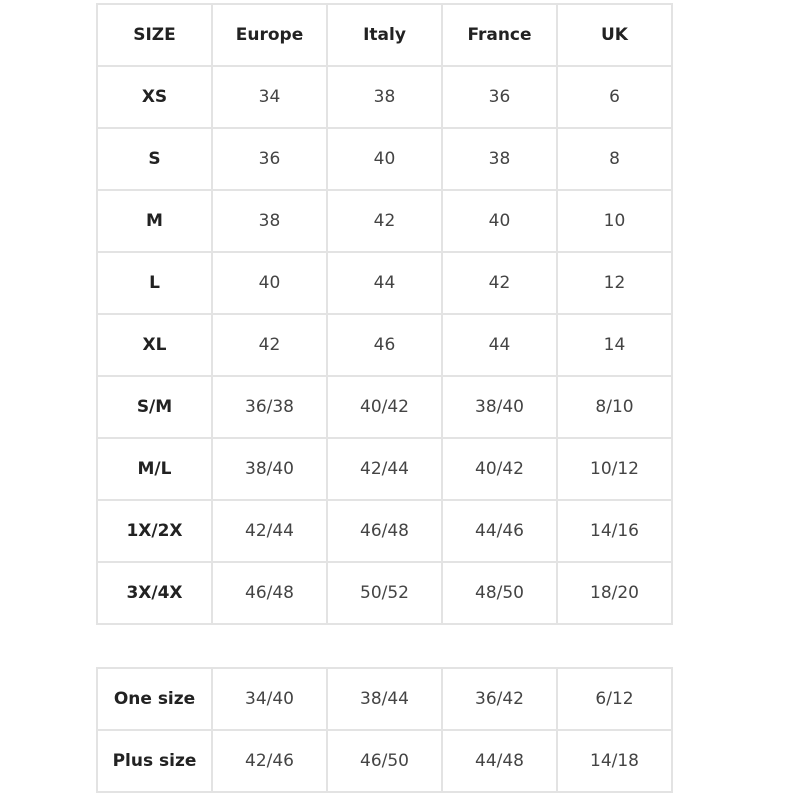 This screenshot has width=800, height=800. I want to click on size-value-cell: 10, so click(614, 221).